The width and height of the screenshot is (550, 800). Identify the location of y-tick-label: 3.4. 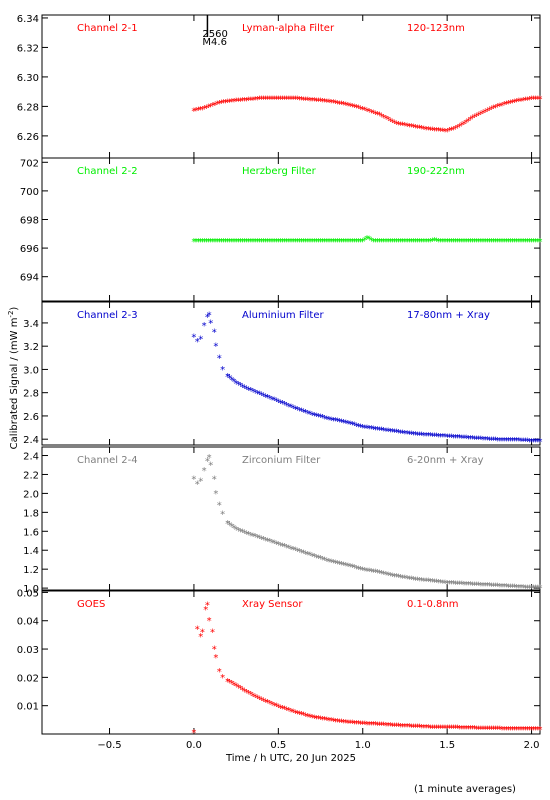
(31, 324).